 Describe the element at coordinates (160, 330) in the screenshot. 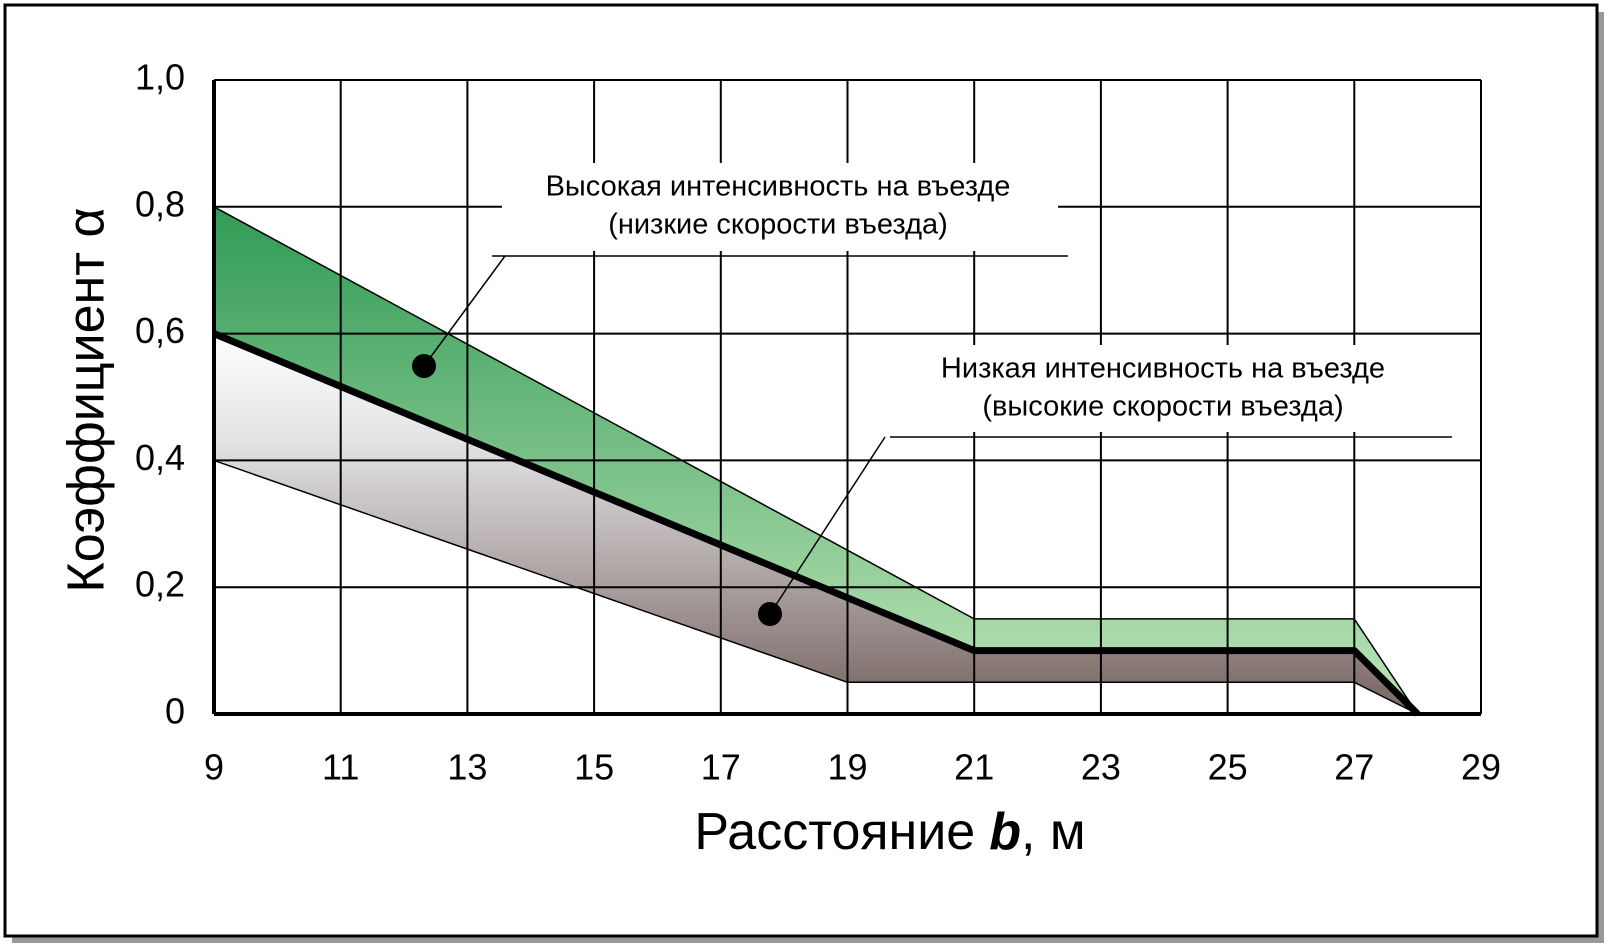

I see `y-tick-label: 0,6` at that location.